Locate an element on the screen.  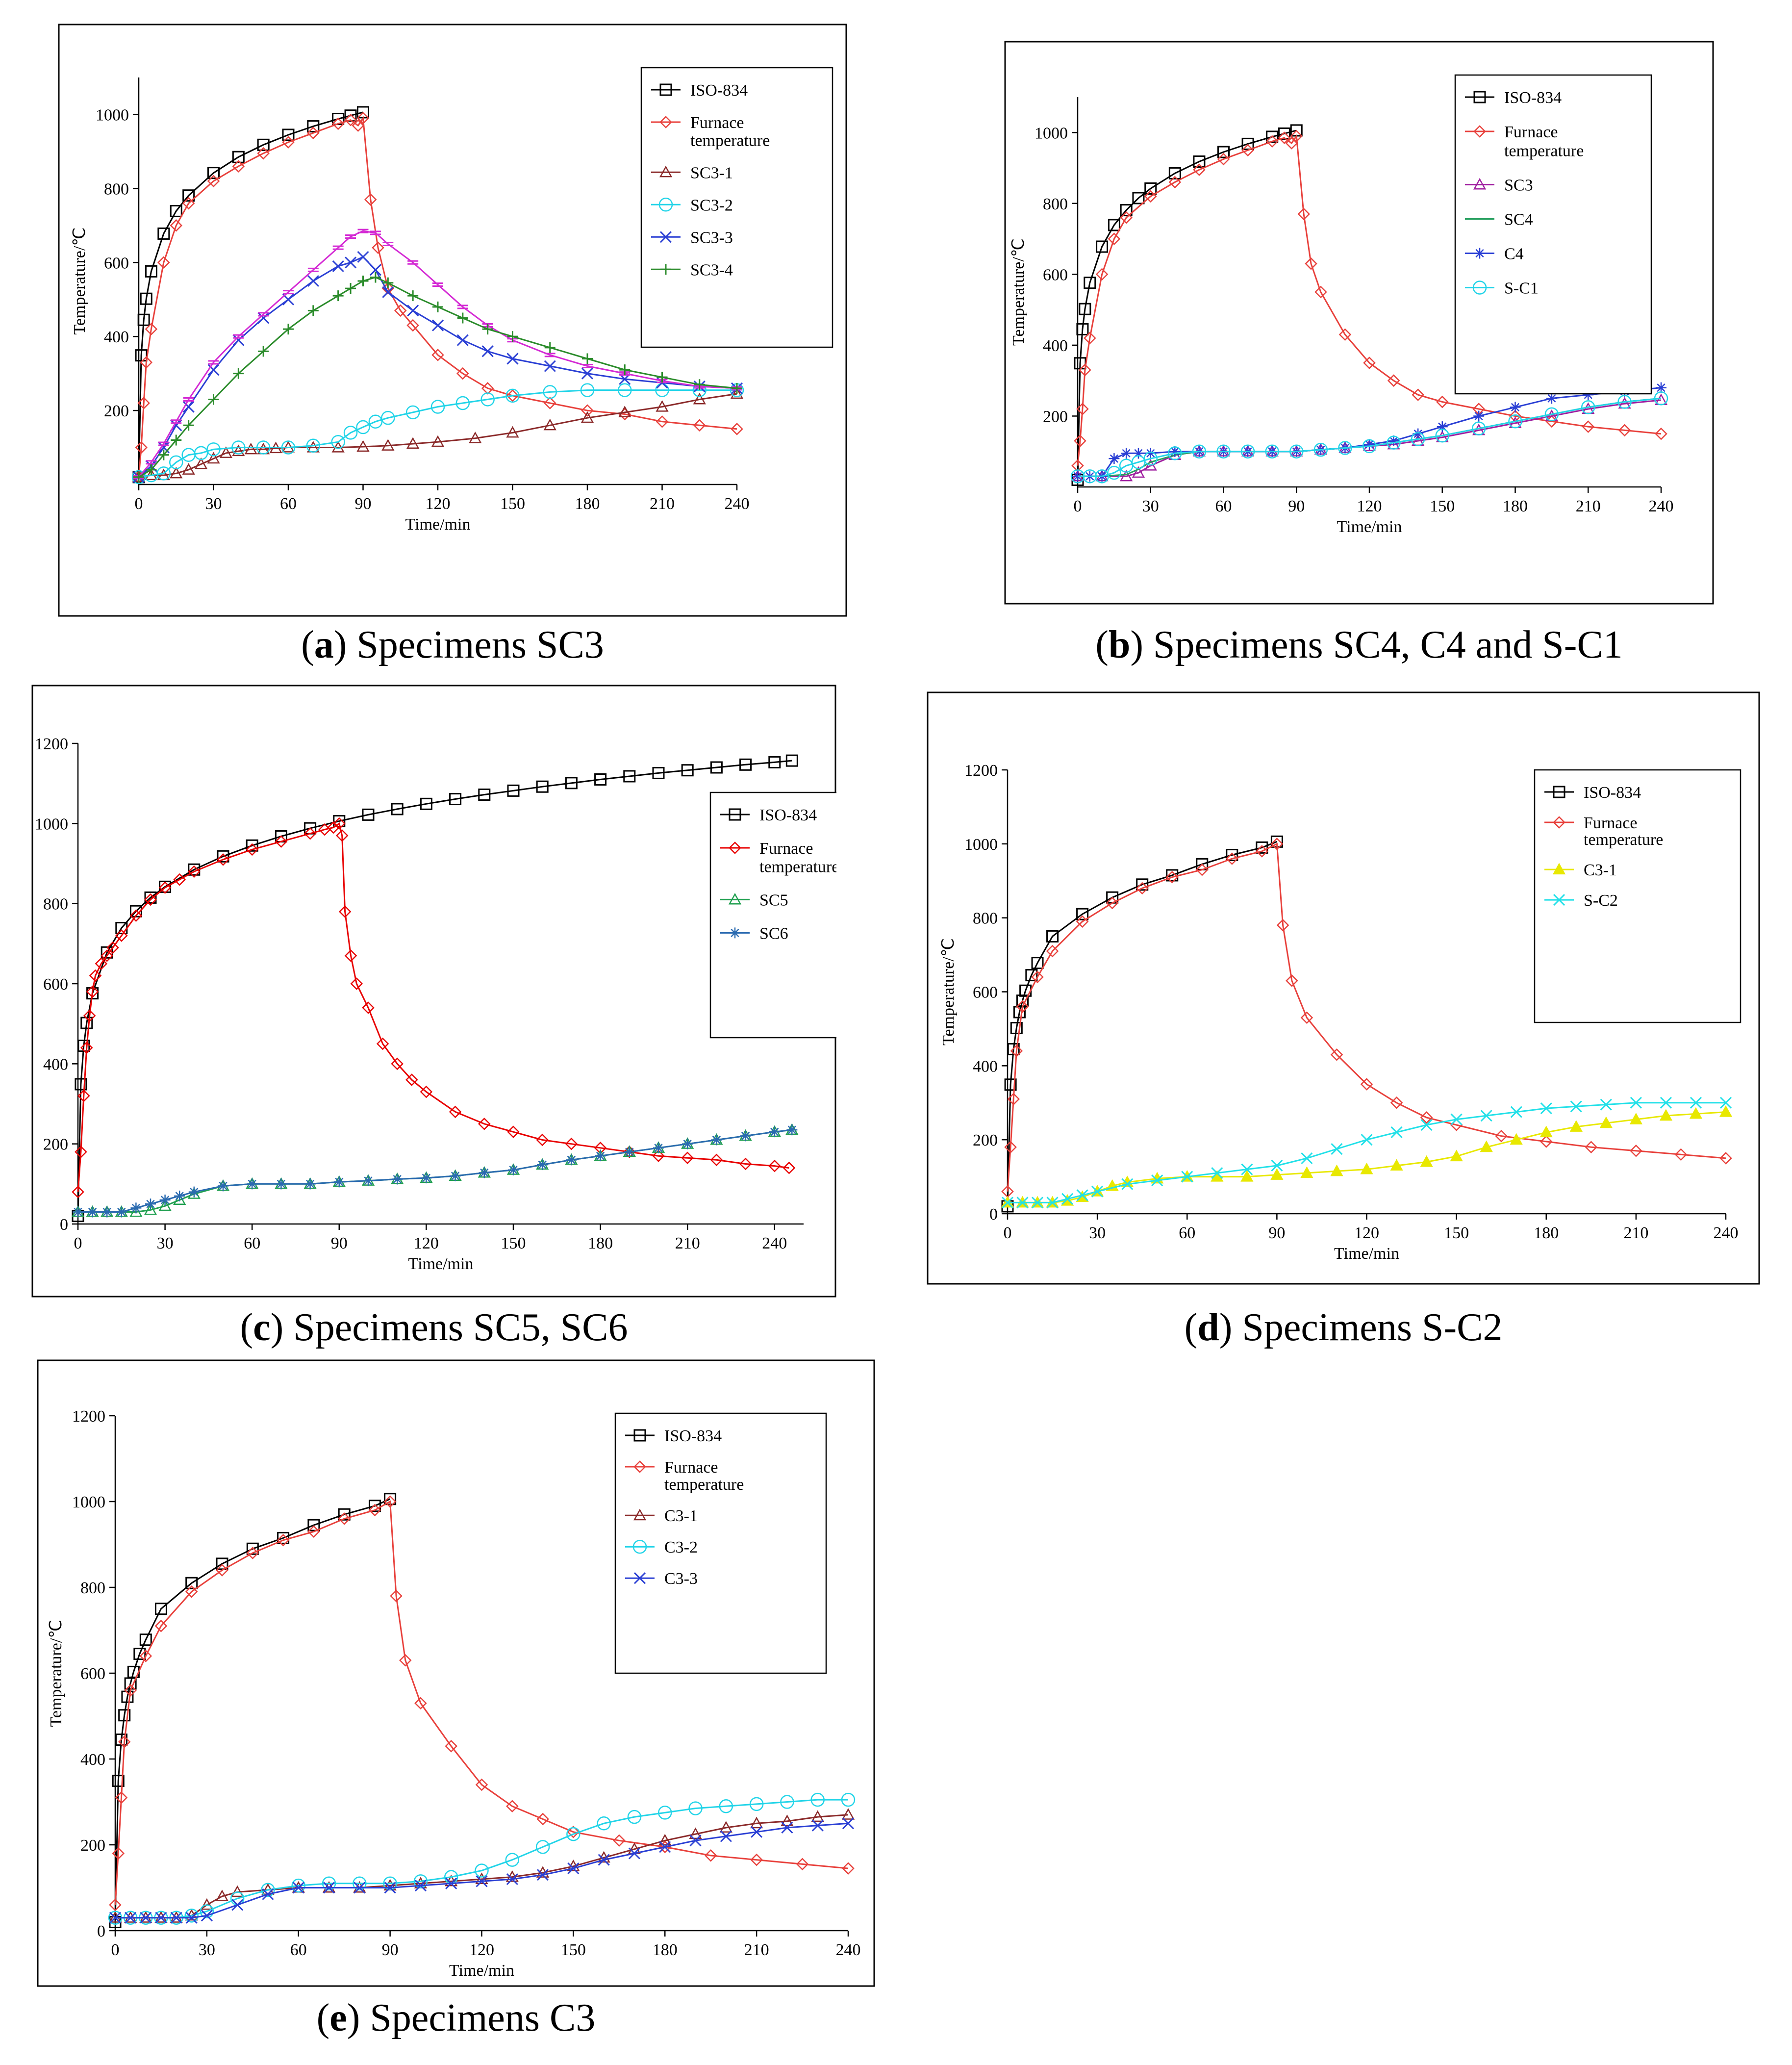
series-sc3-3-upper- is located at coordinates (437, 354).